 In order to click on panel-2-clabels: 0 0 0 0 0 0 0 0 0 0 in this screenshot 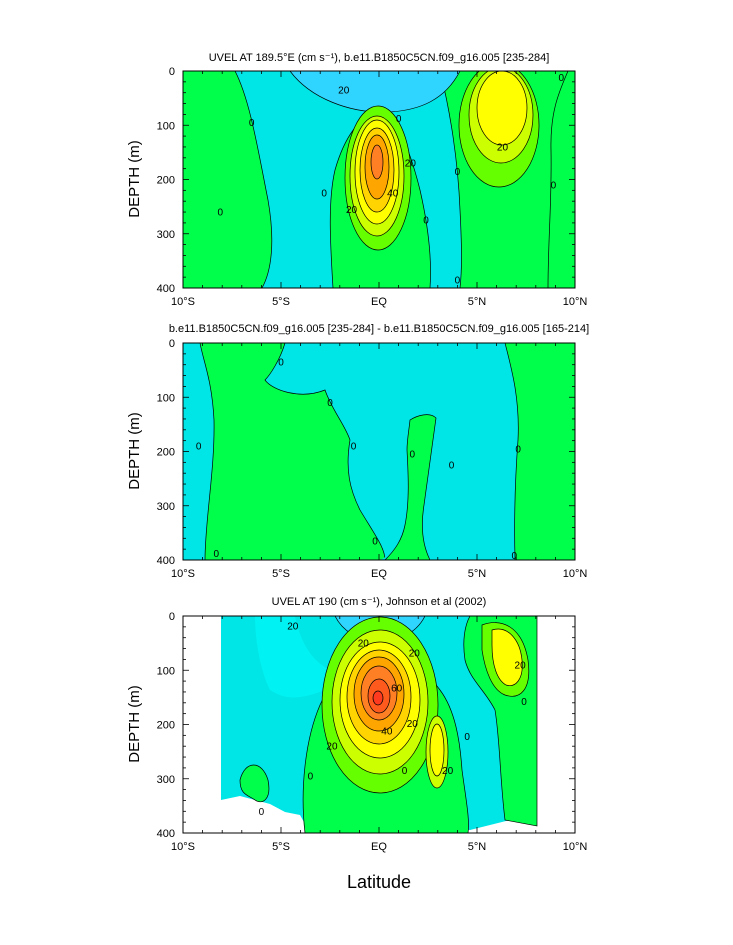, I will do `click(358, 459)`.